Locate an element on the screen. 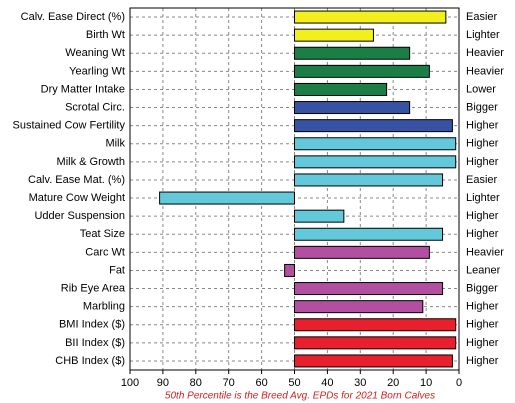 The width and height of the screenshot is (515, 403). y-tick-label: BII Index ($) is located at coordinates (95, 343).